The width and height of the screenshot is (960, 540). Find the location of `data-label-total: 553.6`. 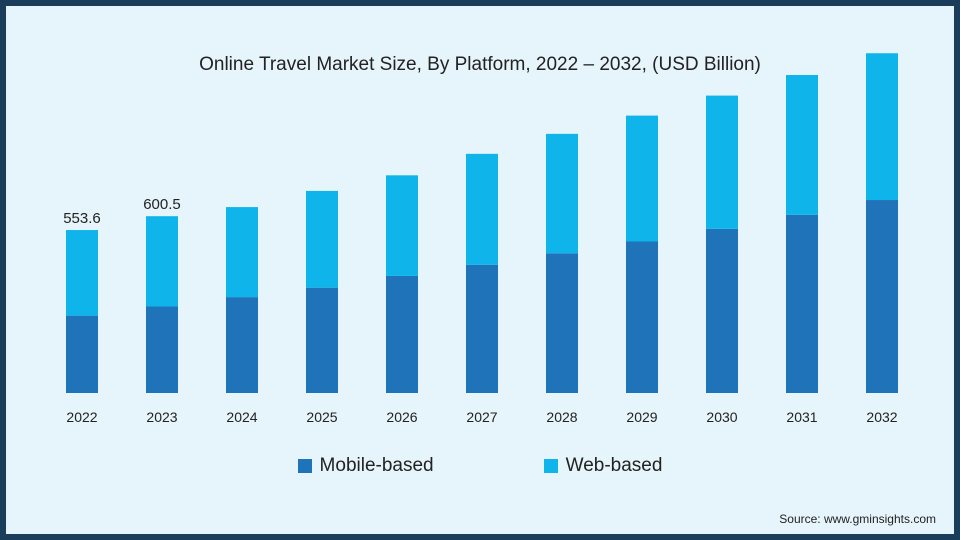

data-label-total: 553.6 is located at coordinates (82, 218).